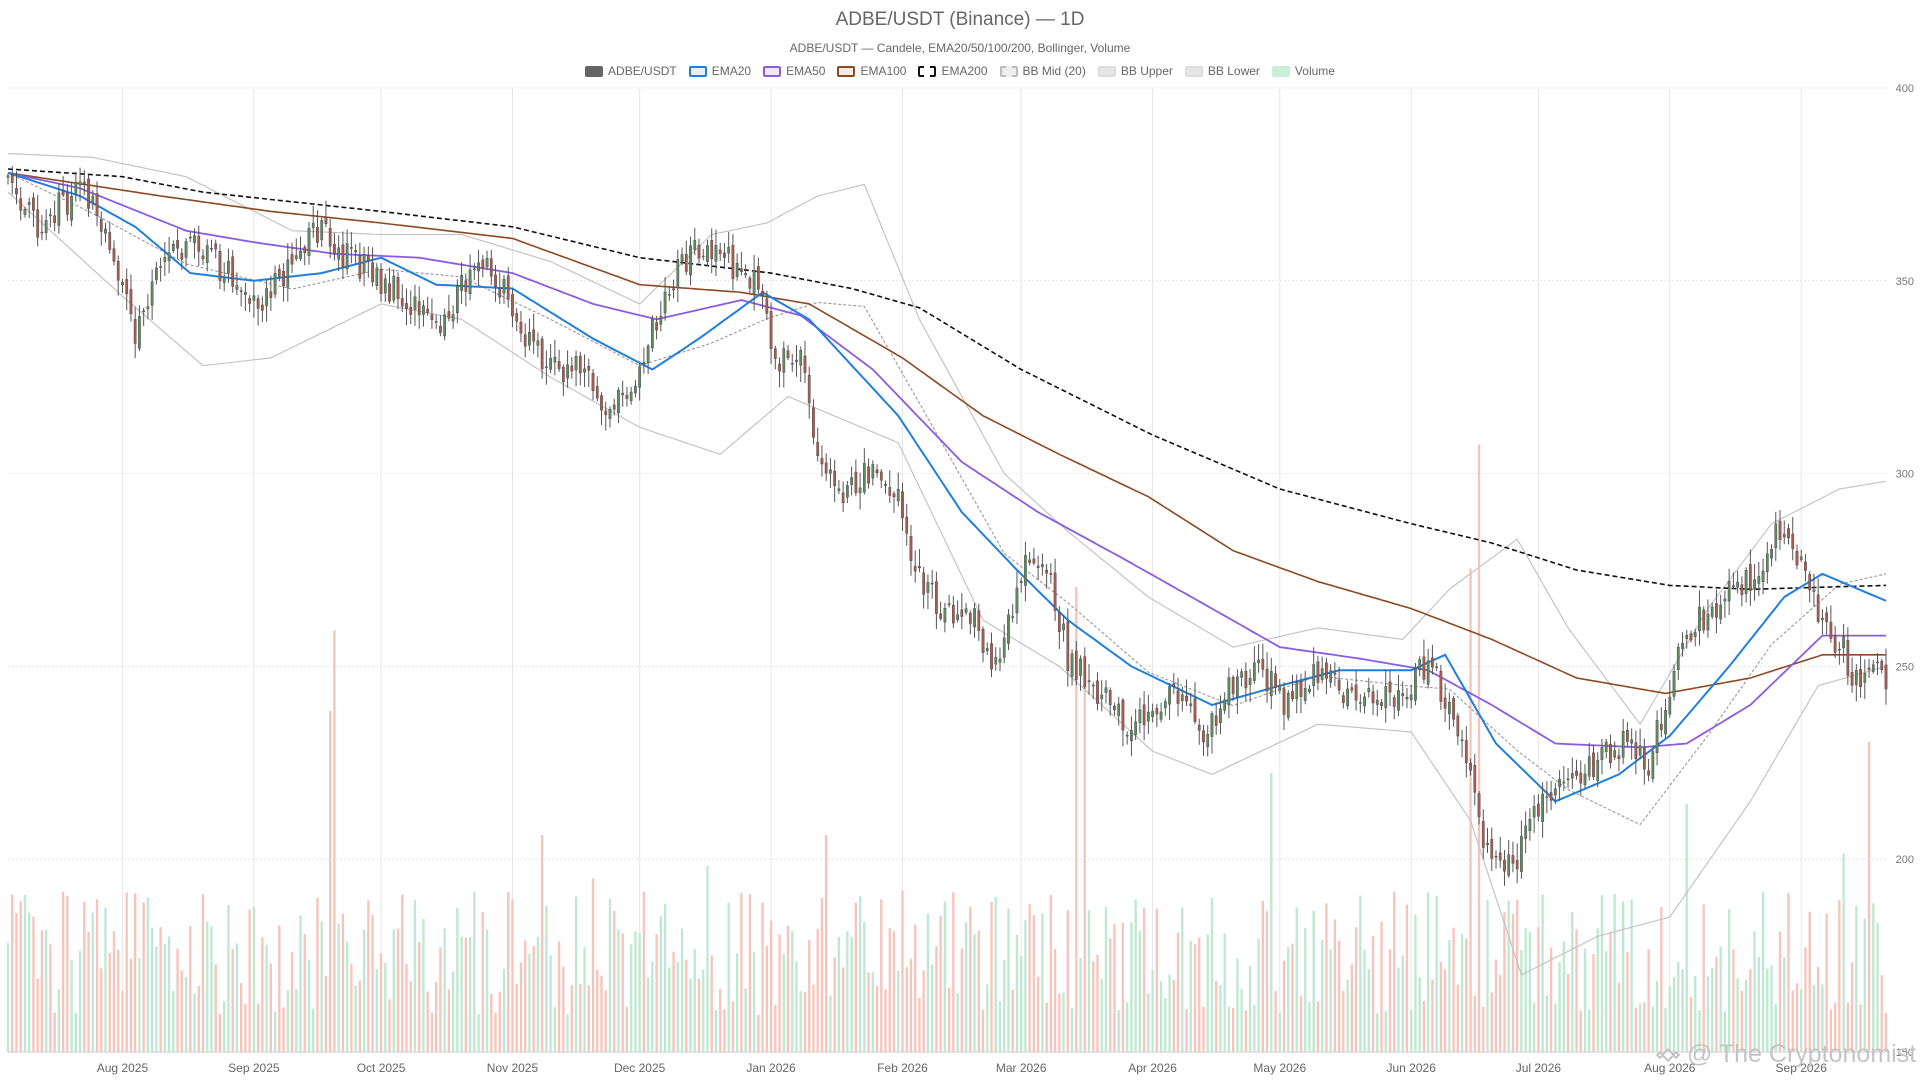 This screenshot has height=1080, width=1920. What do you see at coordinates (1303, 71) in the screenshot?
I see `legend-item: Volume` at bounding box center [1303, 71].